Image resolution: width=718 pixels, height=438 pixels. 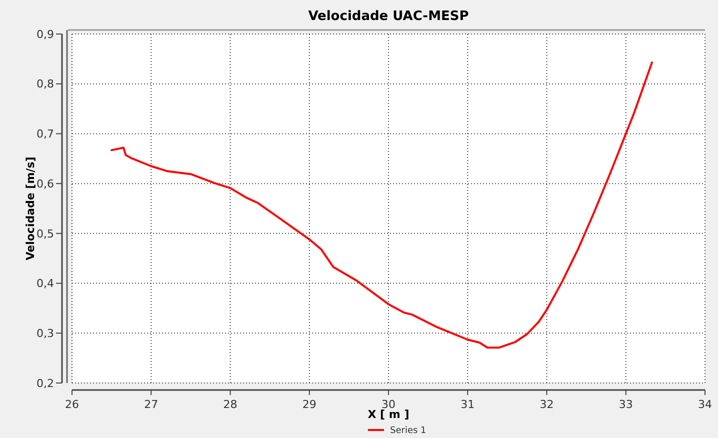 What do you see at coordinates (408, 431) in the screenshot?
I see `legend-label: Series 1` at bounding box center [408, 431].